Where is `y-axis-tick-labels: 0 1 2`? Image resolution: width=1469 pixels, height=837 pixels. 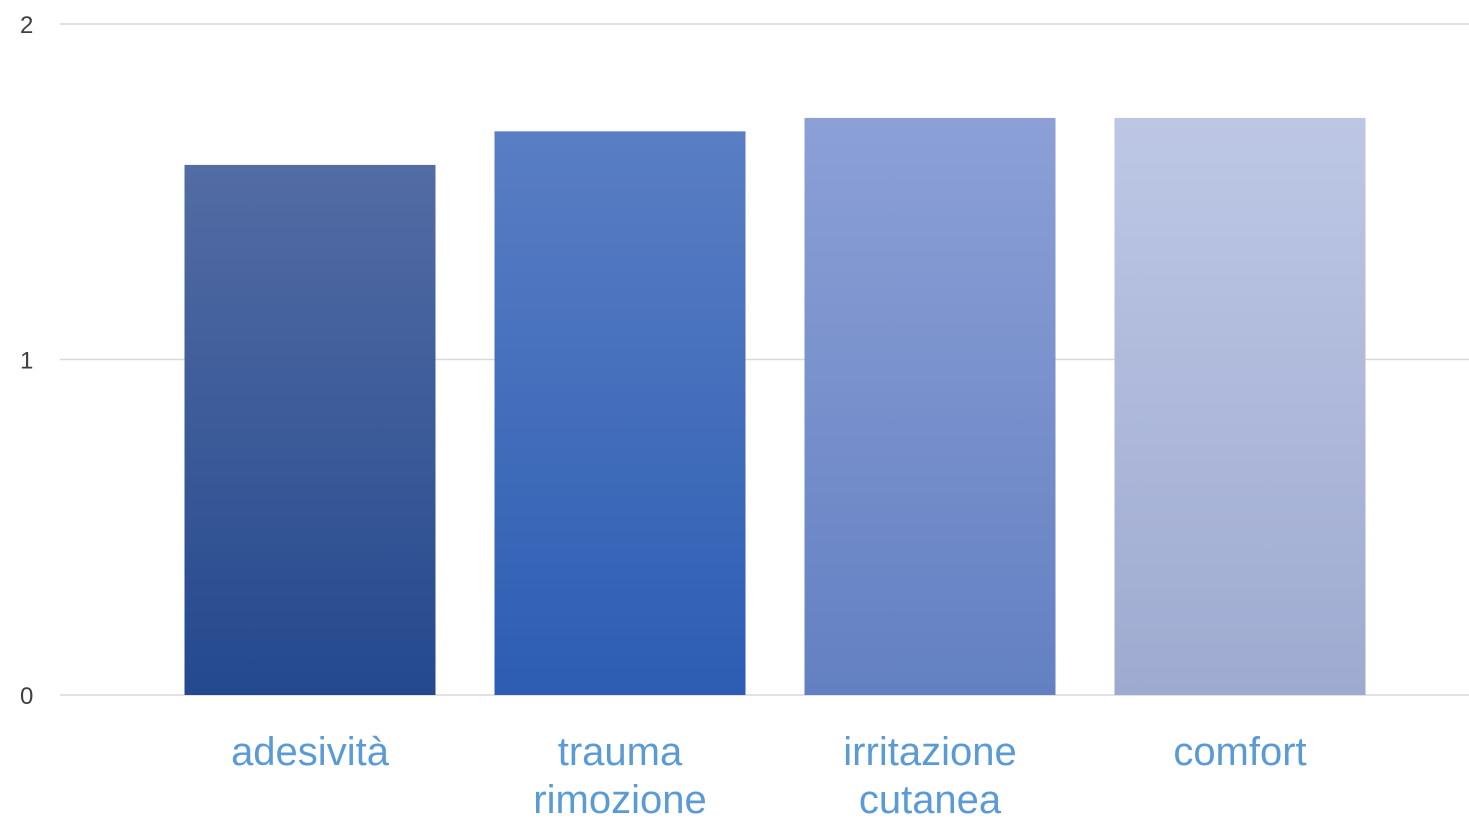 y-axis-tick-labels: 0 1 2 is located at coordinates (26, 361).